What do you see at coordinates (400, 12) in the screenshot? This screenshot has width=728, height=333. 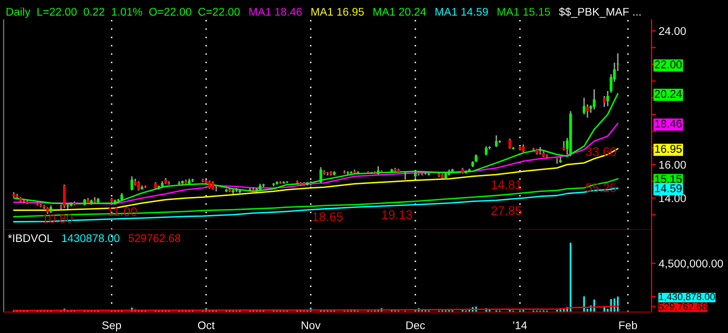 I see `text: MA1 20.24` at bounding box center [400, 12].